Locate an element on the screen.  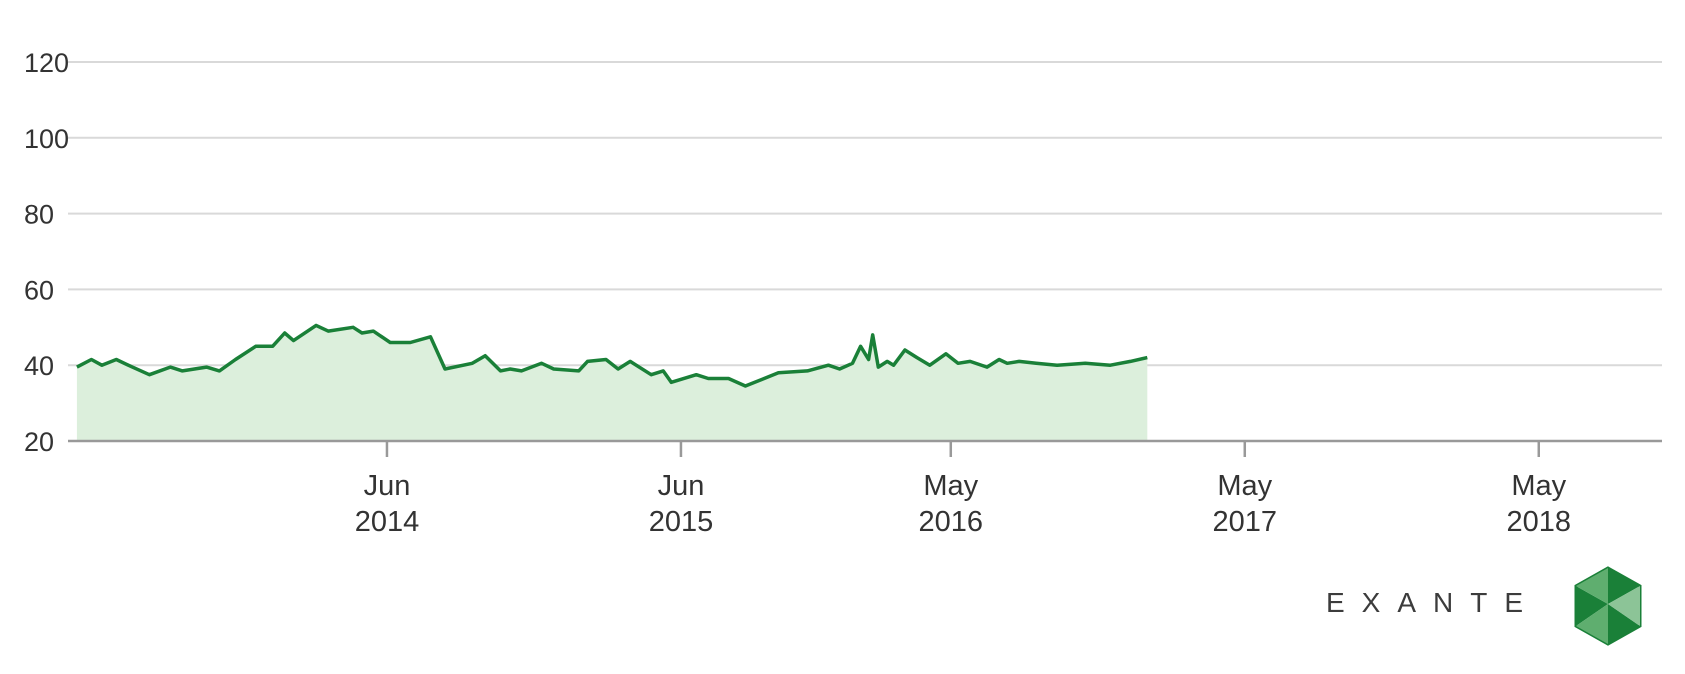
y-tick-label: 120 is located at coordinates (46, 63).